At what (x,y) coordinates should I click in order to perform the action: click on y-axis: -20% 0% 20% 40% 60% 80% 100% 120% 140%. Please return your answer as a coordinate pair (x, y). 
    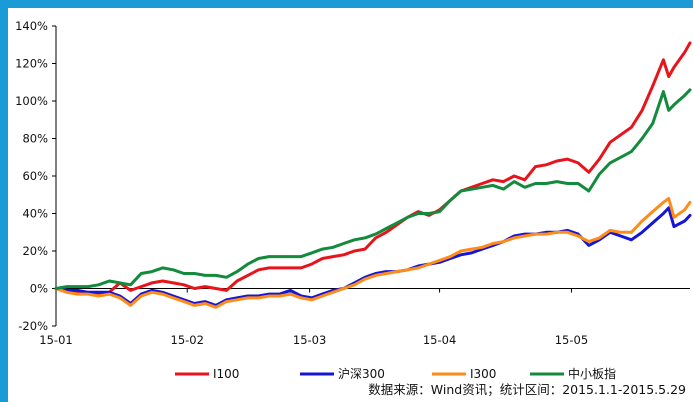
    Looking at the image, I should click on (36, 176).